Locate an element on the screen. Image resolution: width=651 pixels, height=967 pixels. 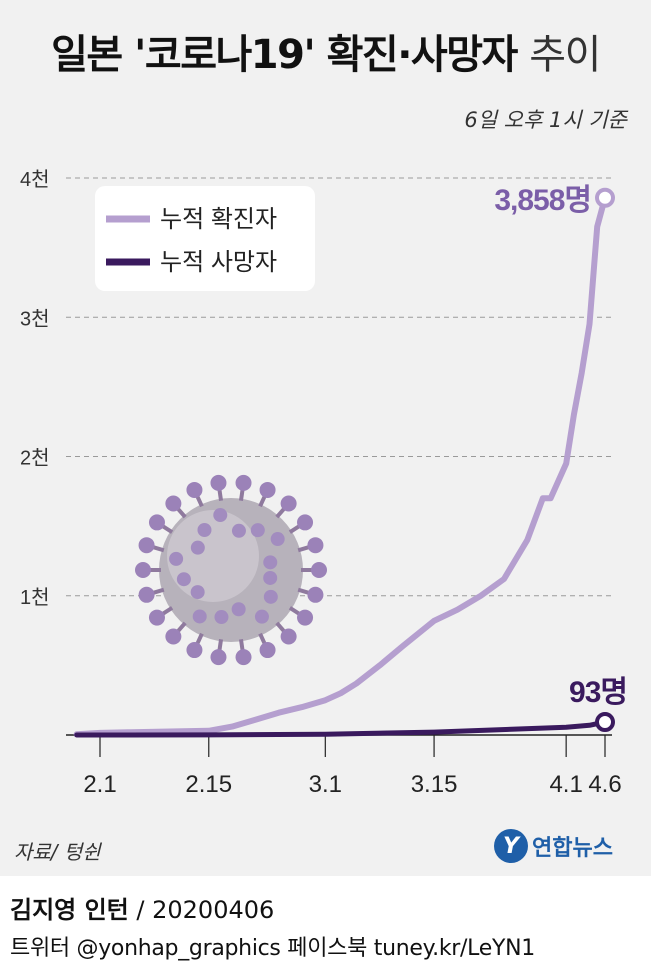
y-tick-label: 2천 is located at coordinates (35, 458).